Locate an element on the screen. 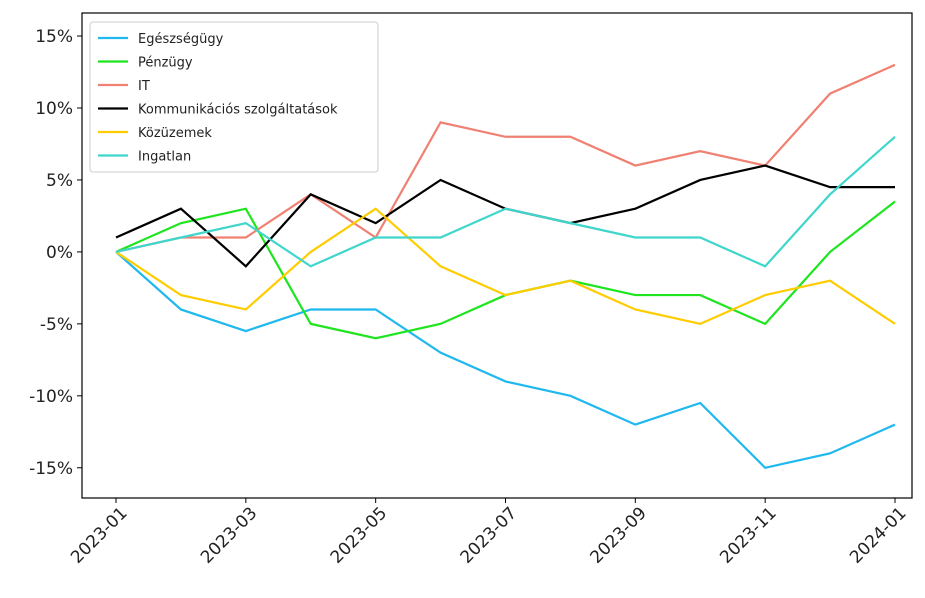  legend-label: Kommunikációs szolgáltatások is located at coordinates (238, 110).